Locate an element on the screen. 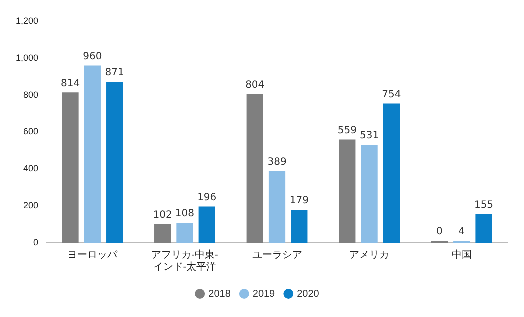  y-tick-label: 1,200 is located at coordinates (27, 21).